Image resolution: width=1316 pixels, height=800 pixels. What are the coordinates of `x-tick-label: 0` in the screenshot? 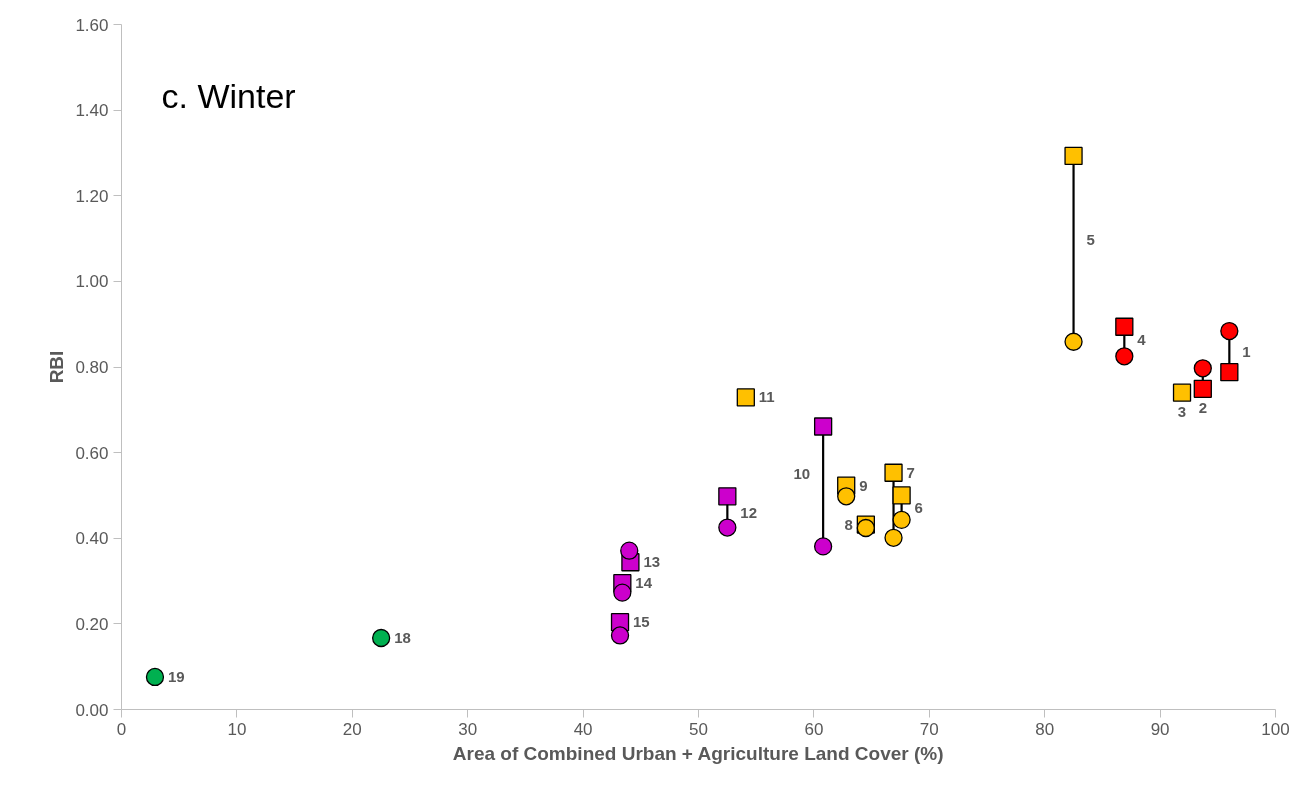 It's located at (121, 729).